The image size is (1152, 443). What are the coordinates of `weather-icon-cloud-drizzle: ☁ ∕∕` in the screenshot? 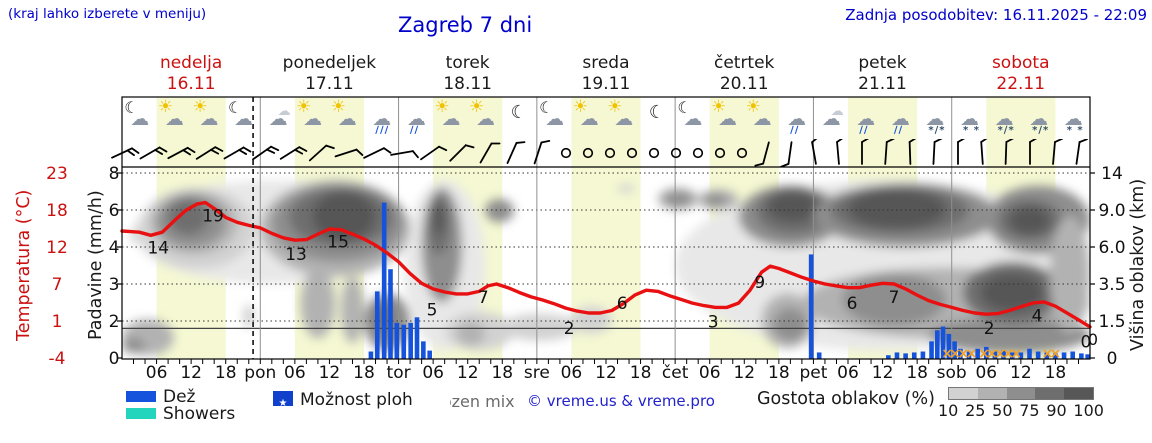 It's located at (900, 119).